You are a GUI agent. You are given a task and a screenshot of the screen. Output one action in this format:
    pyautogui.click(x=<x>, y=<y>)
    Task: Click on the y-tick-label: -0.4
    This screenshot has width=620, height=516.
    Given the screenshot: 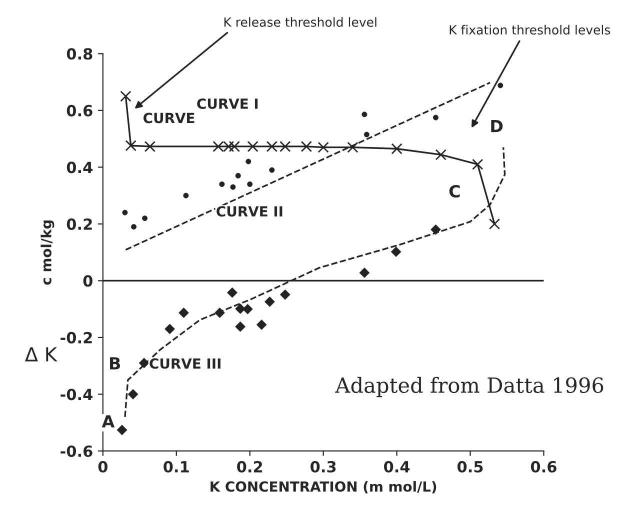 What is the action you would take?
    pyautogui.click(x=76, y=394)
    